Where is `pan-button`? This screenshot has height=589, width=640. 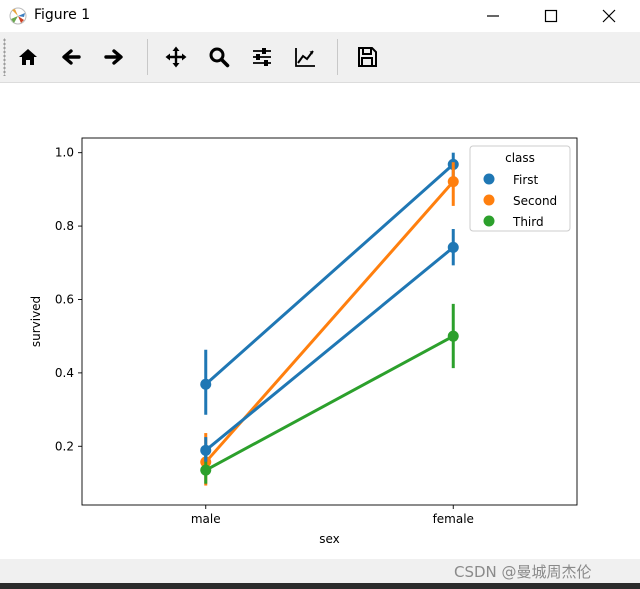 pan-button is located at coordinates (176, 57).